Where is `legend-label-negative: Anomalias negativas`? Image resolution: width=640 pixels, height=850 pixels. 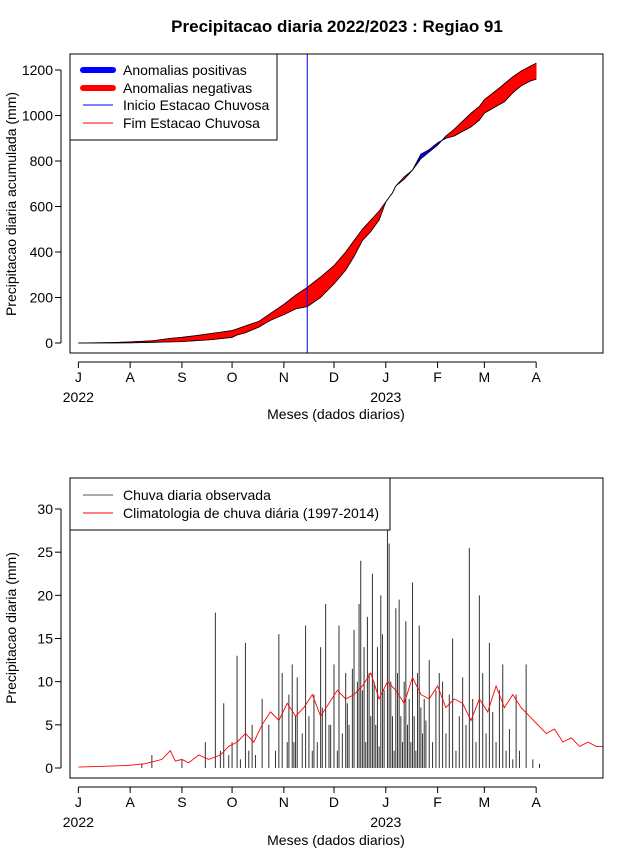 legend-label-negative: Anomalias negativas is located at coordinates (187, 88).